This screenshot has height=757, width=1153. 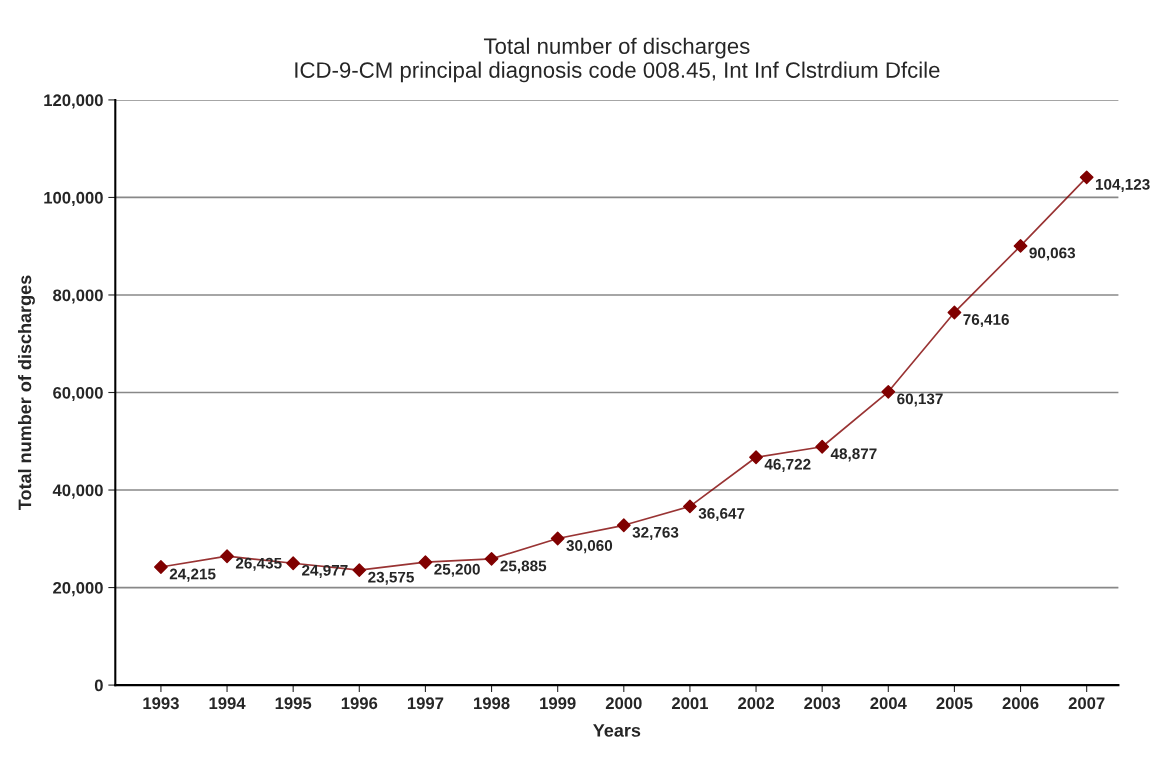 What do you see at coordinates (1020, 703) in the screenshot?
I see `x-tick-label: 2006` at bounding box center [1020, 703].